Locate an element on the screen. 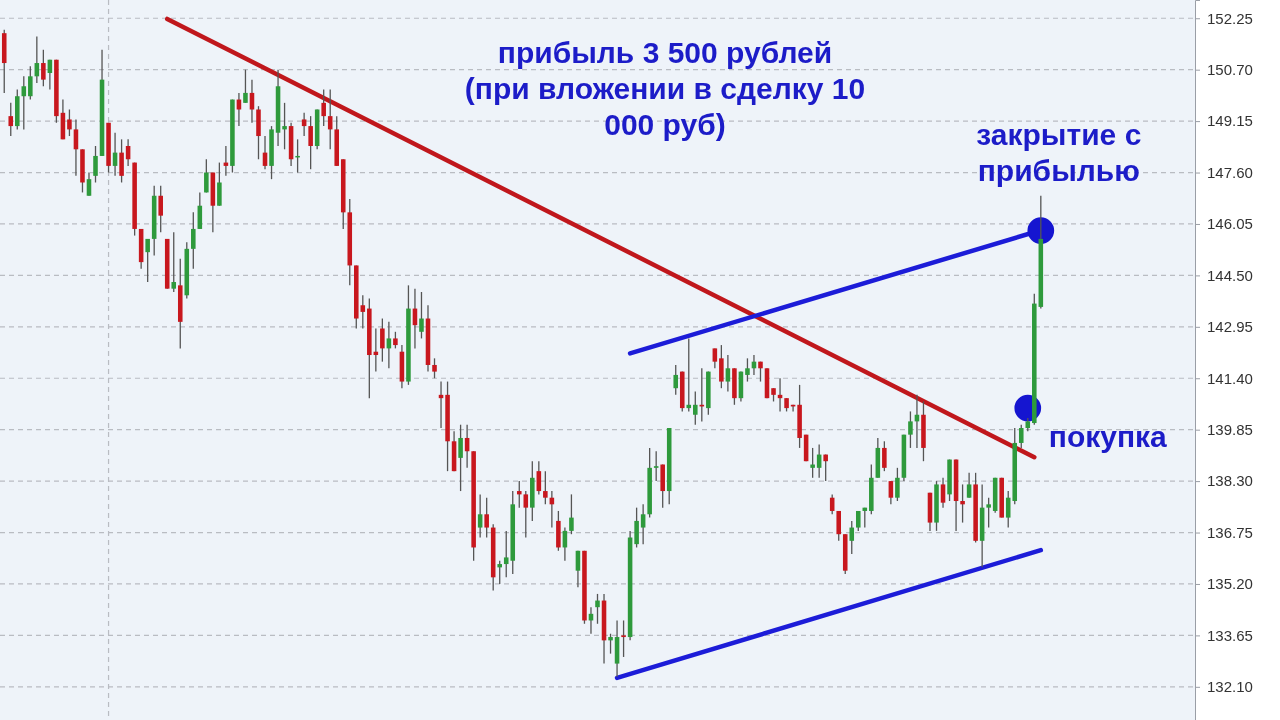 The image size is (1280, 720). y-tick-label: 150.70 is located at coordinates (1230, 69).